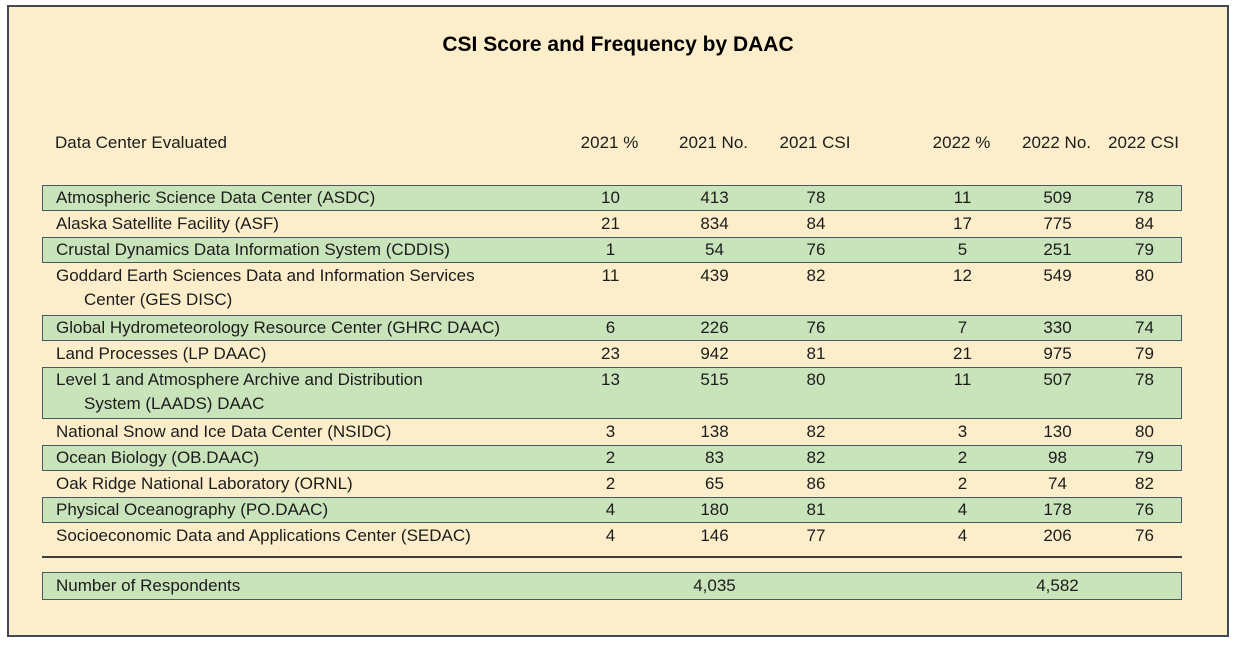  What do you see at coordinates (816, 223) in the screenshot?
I see `cell-2021-csi: 84` at bounding box center [816, 223].